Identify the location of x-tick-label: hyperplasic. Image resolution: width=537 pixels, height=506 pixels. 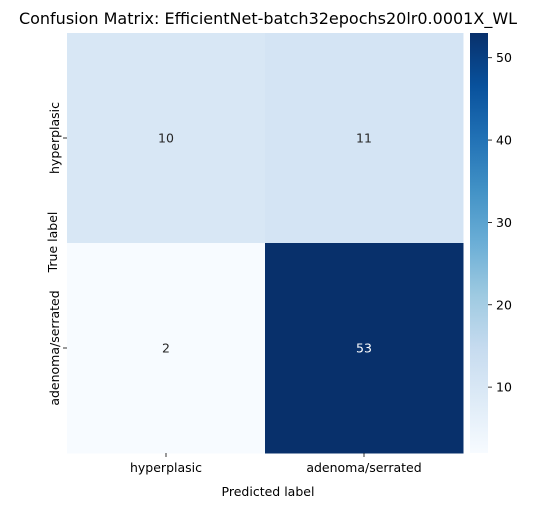
(166, 467).